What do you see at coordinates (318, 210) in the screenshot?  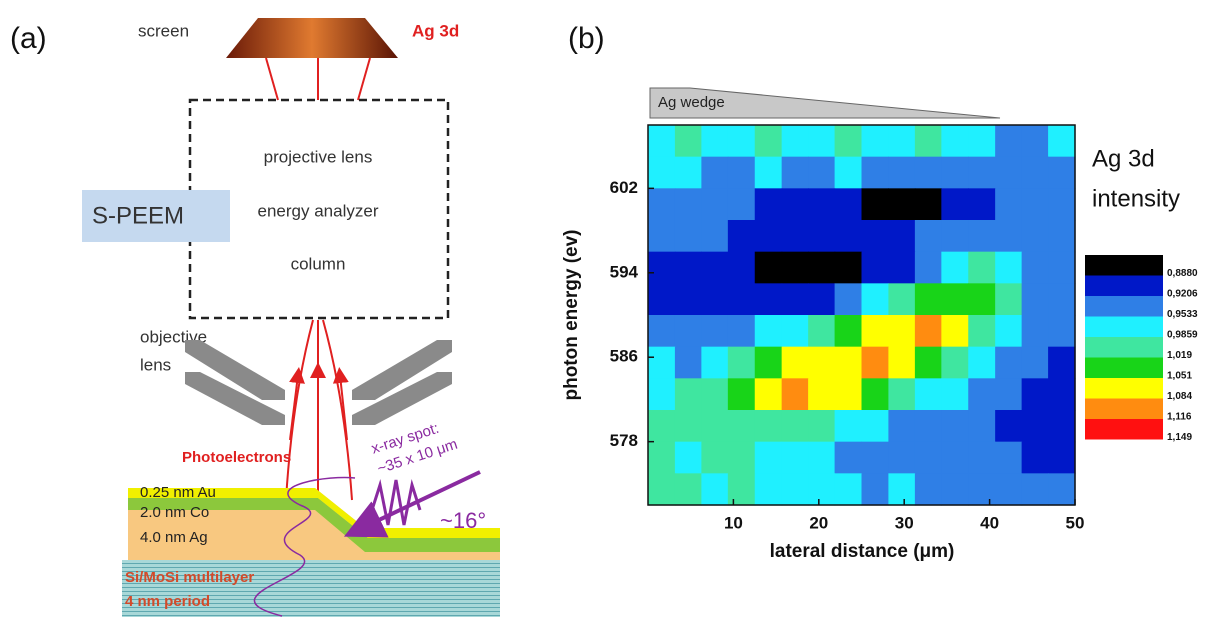 I see `column-text: energy analyzer` at bounding box center [318, 210].